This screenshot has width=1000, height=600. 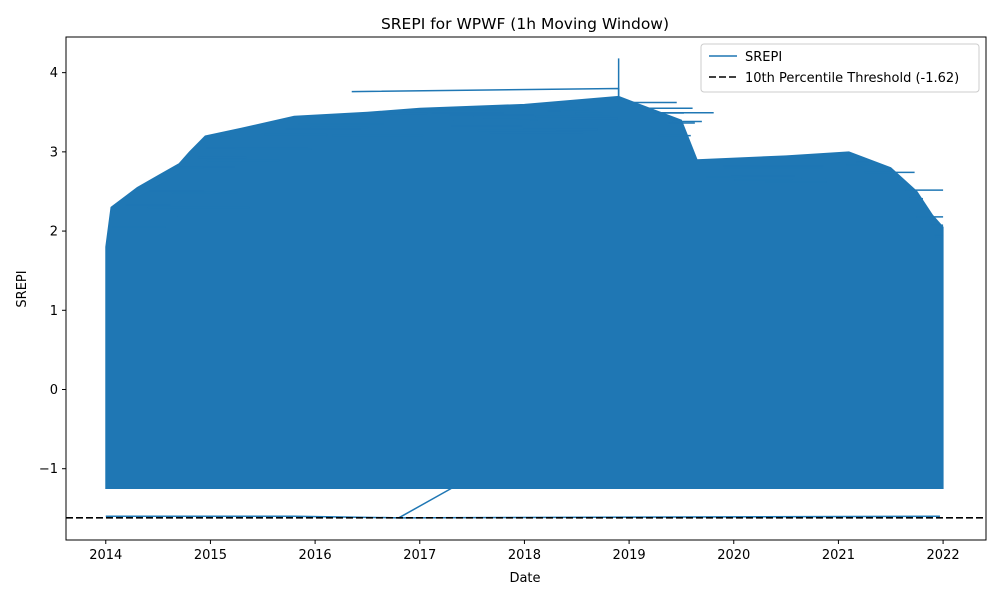 I want to click on legend-box, so click(x=840, y=68).